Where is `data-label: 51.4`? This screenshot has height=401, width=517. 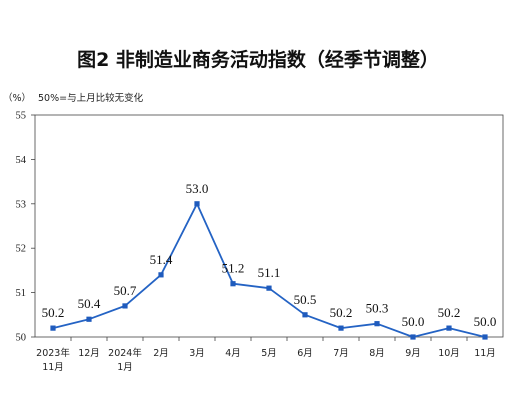
data-label: 51.4 is located at coordinates (161, 259).